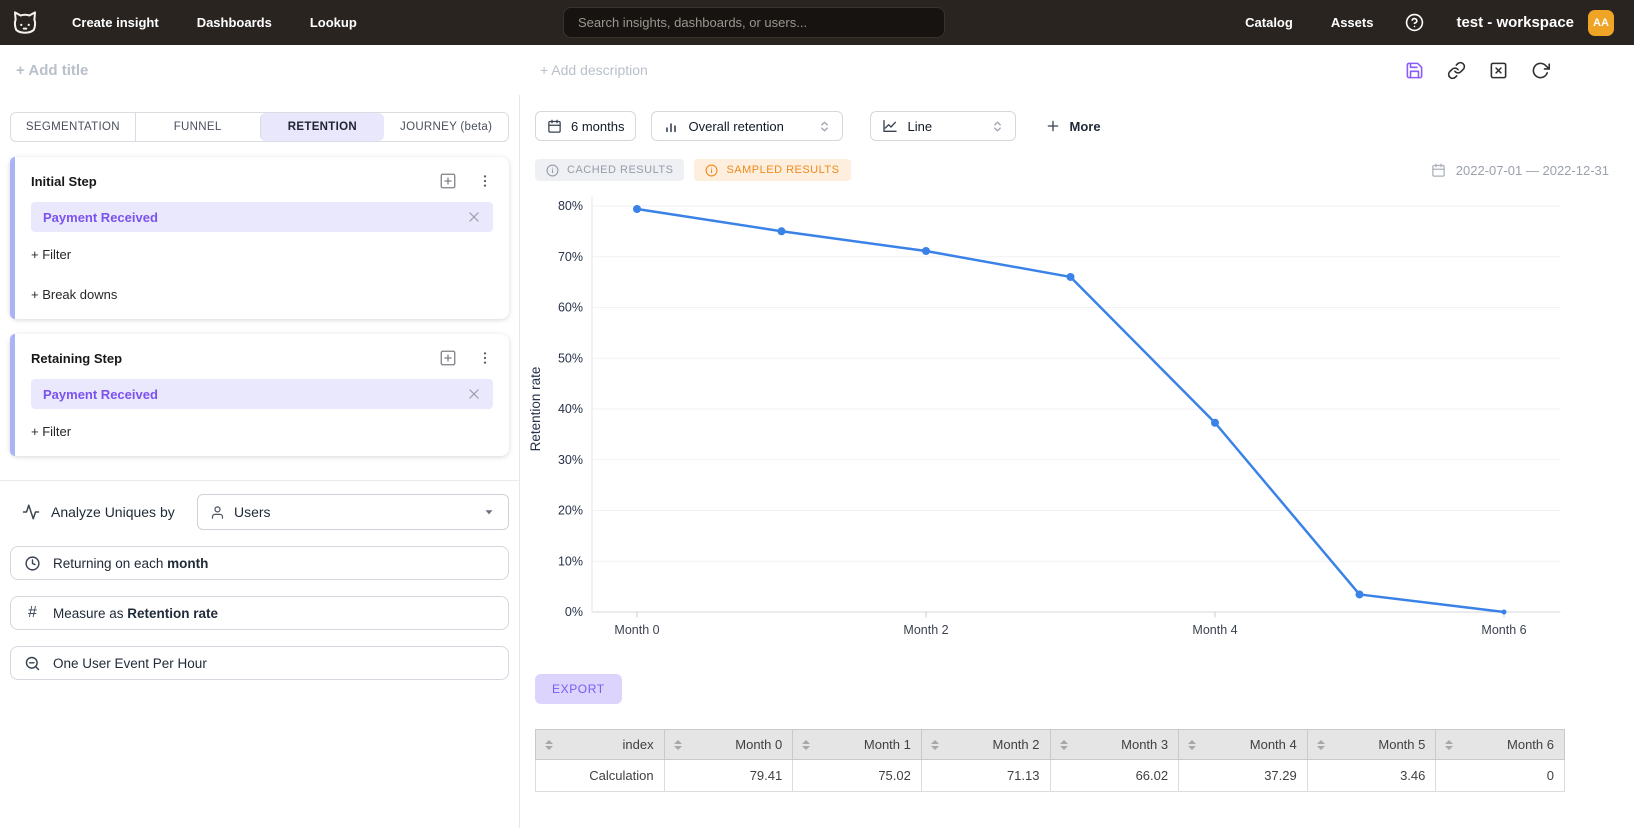 This screenshot has width=1634, height=828. I want to click on table-header-month-6: Month 6, so click(1500, 744).